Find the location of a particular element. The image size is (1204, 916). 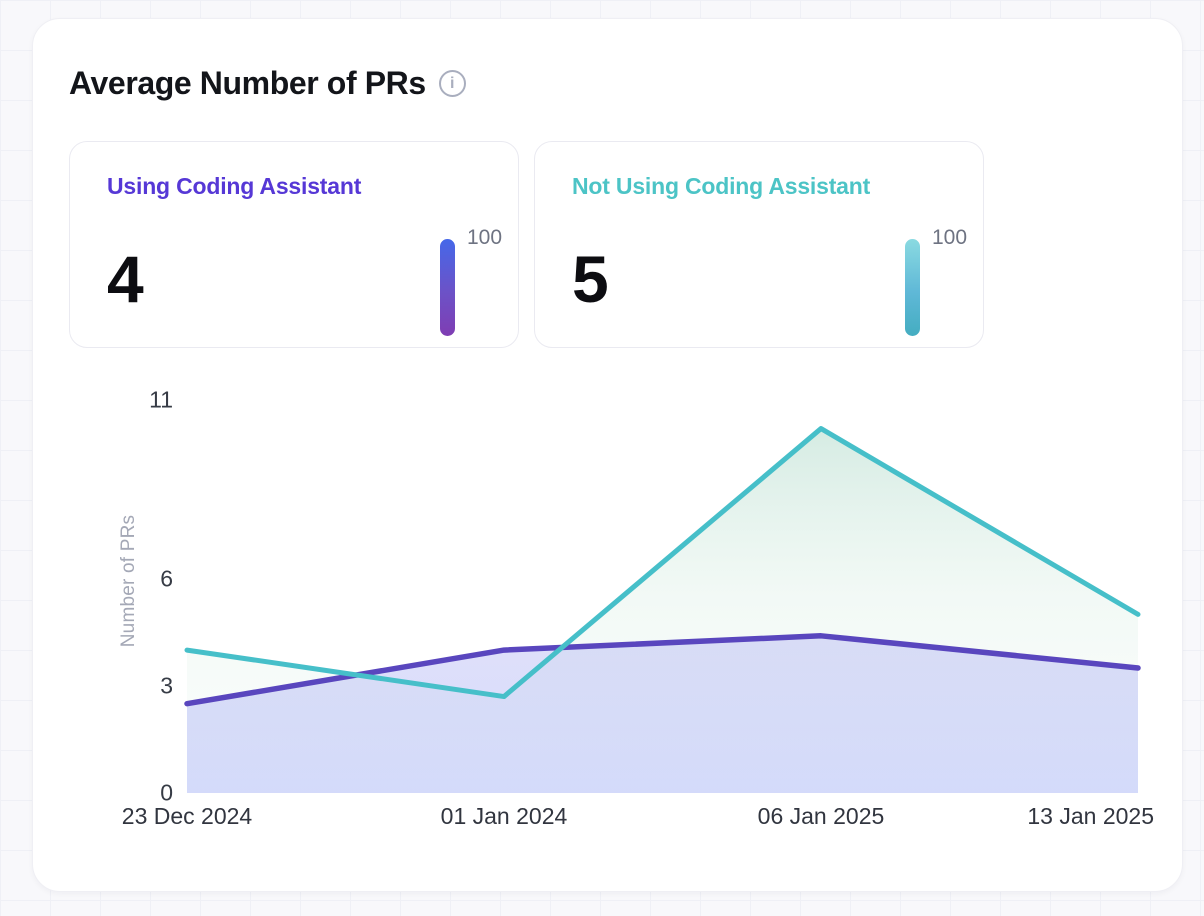

stat-value: 4 is located at coordinates (125, 279).